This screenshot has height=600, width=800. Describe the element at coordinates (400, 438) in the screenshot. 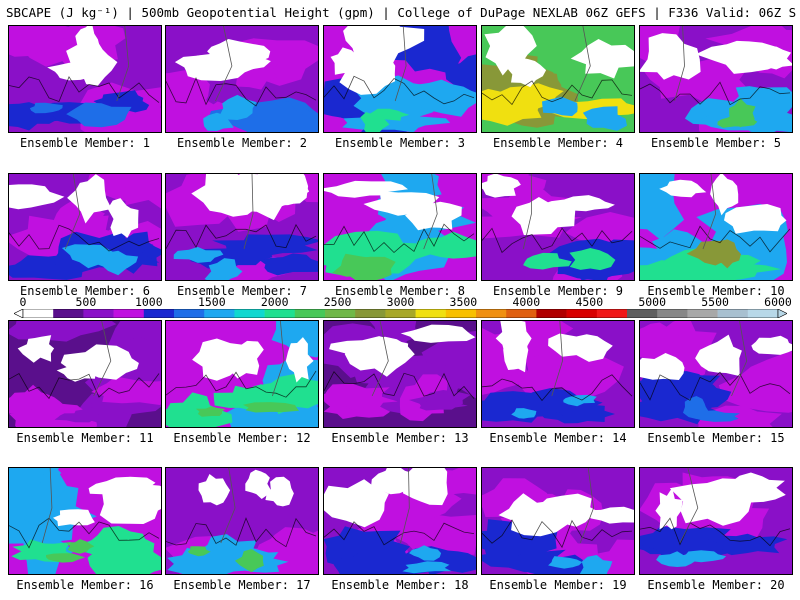

I see `ensemble-member-label: Ensemble Member: 13` at that location.